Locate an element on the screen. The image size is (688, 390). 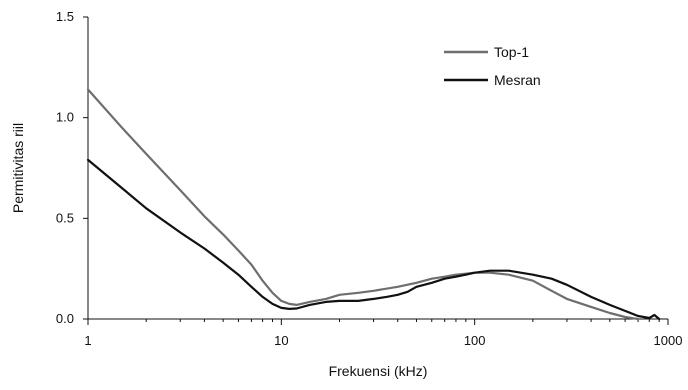
x-tick-label: 10 is located at coordinates (281, 340).